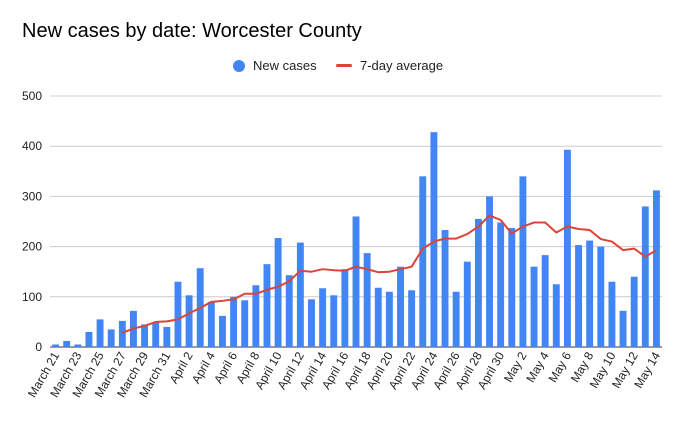 The height and width of the screenshot is (422, 682). I want to click on y-tick-label: 500, so click(32, 96).